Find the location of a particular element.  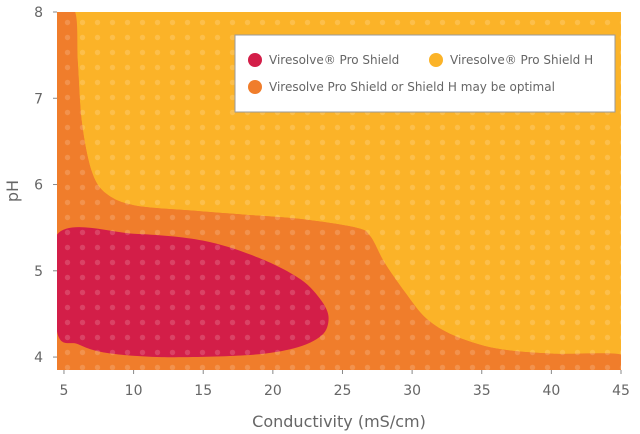

y-tick-label: 8 is located at coordinates (38, 13).